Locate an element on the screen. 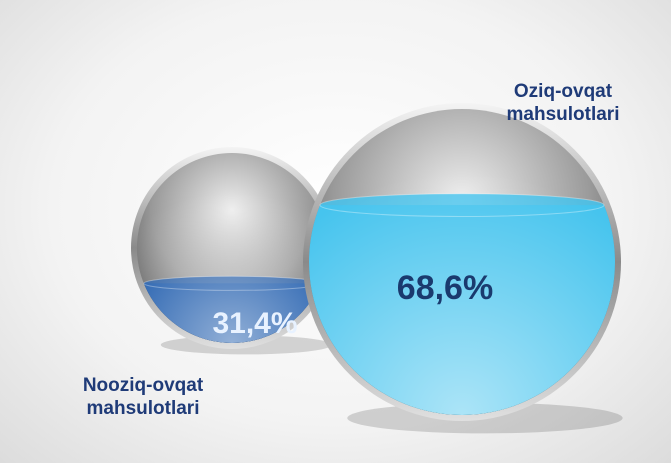 This screenshot has height=463, width=671. sphere: 31,4% is located at coordinates (232, 251).